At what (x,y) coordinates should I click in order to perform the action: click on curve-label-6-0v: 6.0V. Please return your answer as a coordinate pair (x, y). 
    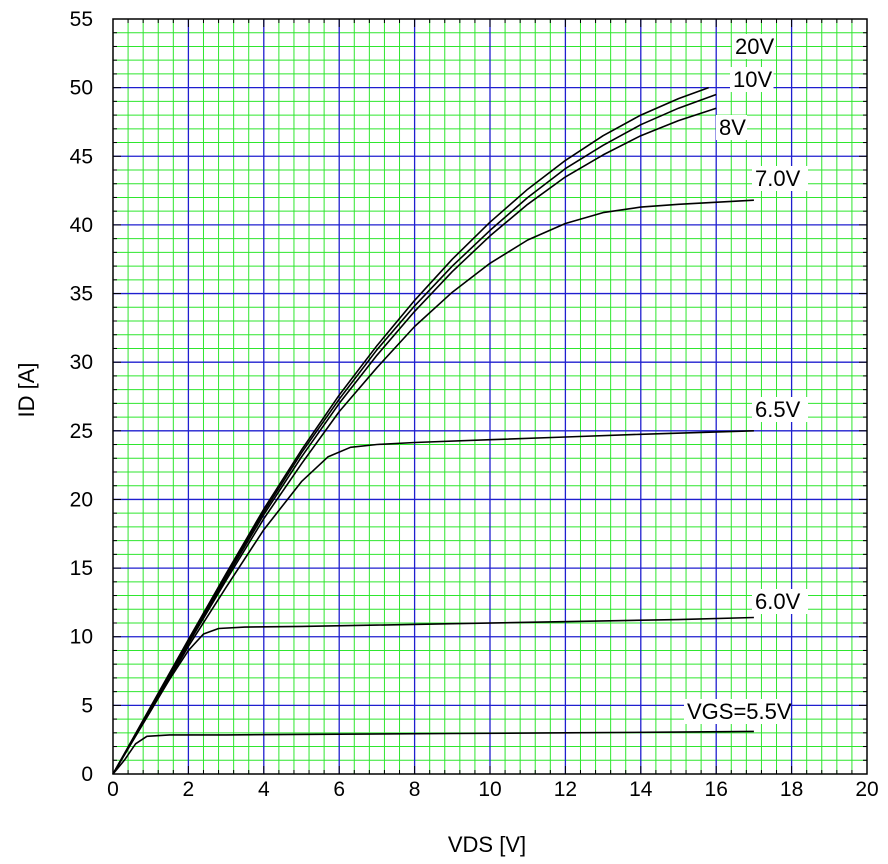
    Looking at the image, I should click on (778, 601).